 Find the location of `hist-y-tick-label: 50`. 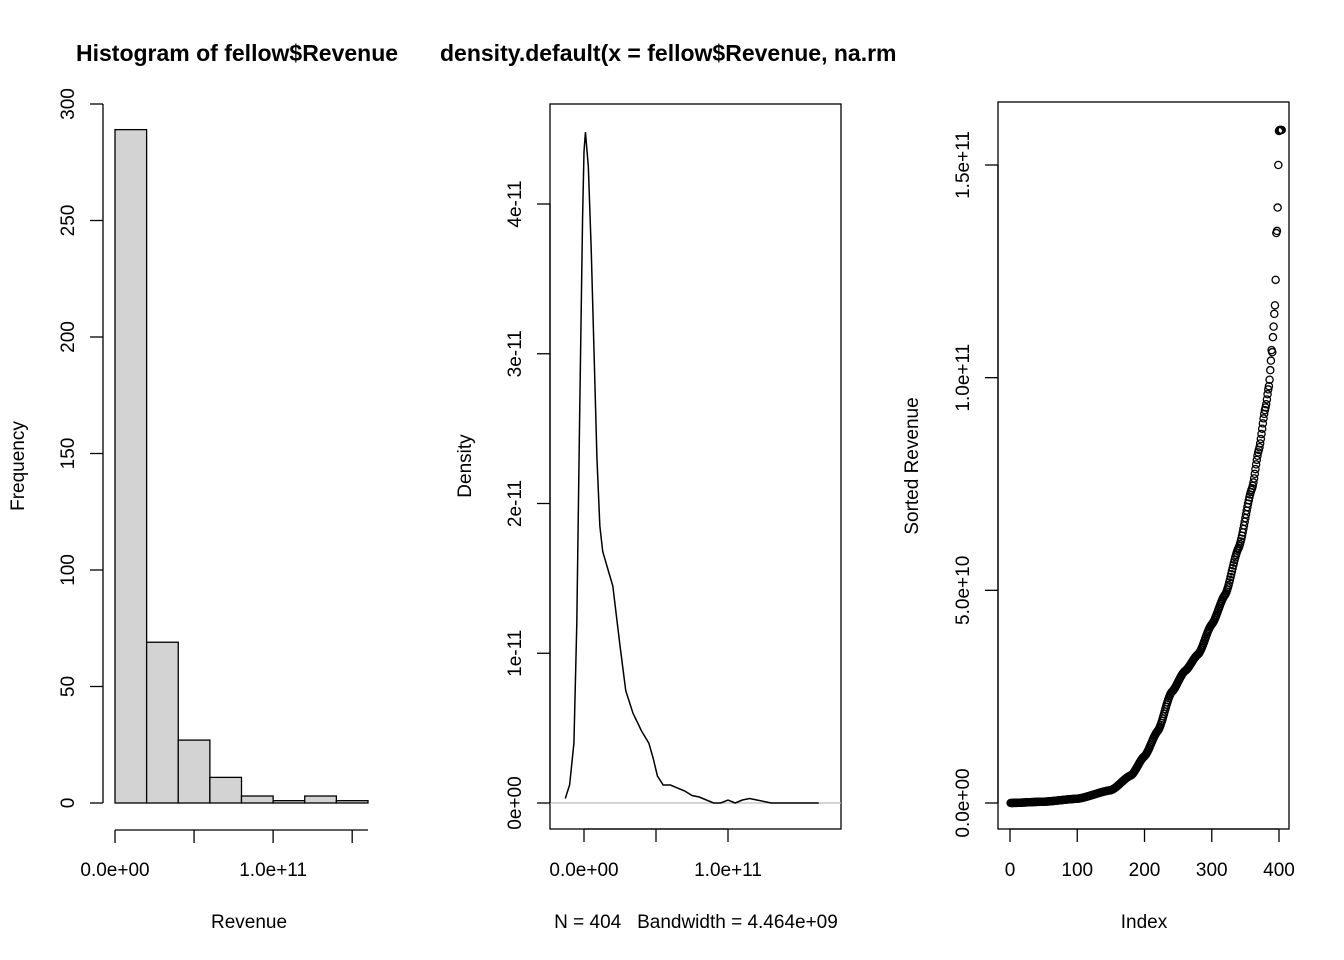

hist-y-tick-label: 50 is located at coordinates (68, 686).